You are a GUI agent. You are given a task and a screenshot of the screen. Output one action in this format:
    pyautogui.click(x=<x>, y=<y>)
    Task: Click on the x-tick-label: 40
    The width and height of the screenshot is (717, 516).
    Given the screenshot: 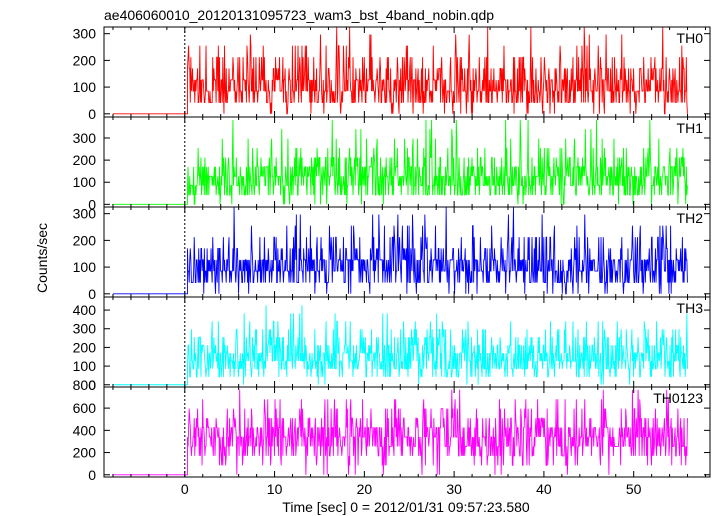 What is the action you would take?
    pyautogui.click(x=544, y=489)
    